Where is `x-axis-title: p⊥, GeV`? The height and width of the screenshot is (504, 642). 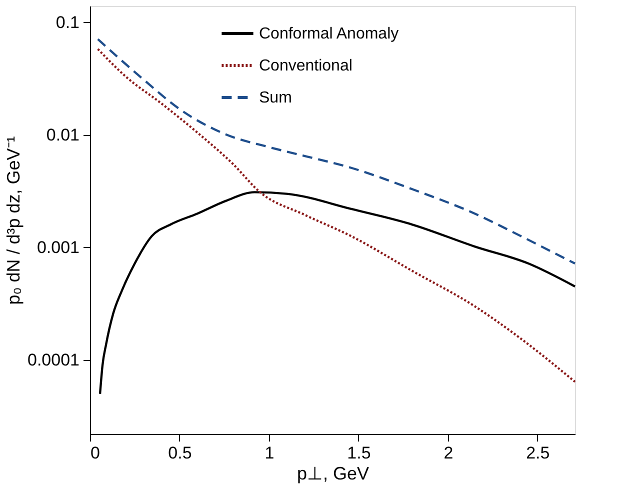 x-axis-title: p⊥, GeV is located at coordinates (333, 474).